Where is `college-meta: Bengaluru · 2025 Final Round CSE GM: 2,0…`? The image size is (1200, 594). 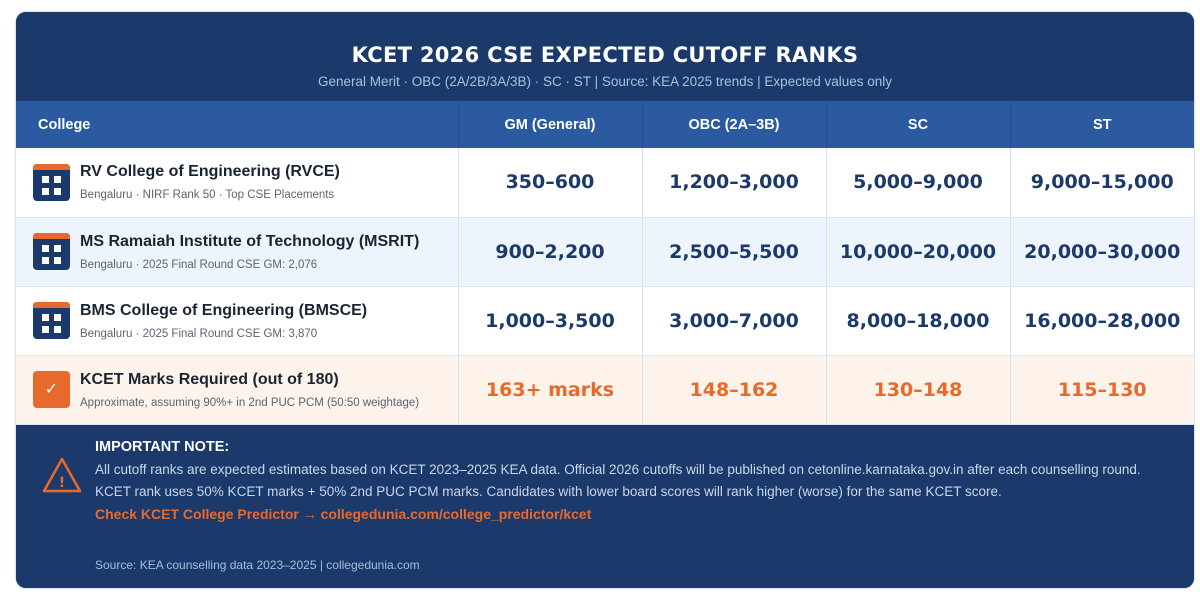 college-meta: Bengaluru · 2025 Final Round CSE GM: 2,0… is located at coordinates (199, 264).